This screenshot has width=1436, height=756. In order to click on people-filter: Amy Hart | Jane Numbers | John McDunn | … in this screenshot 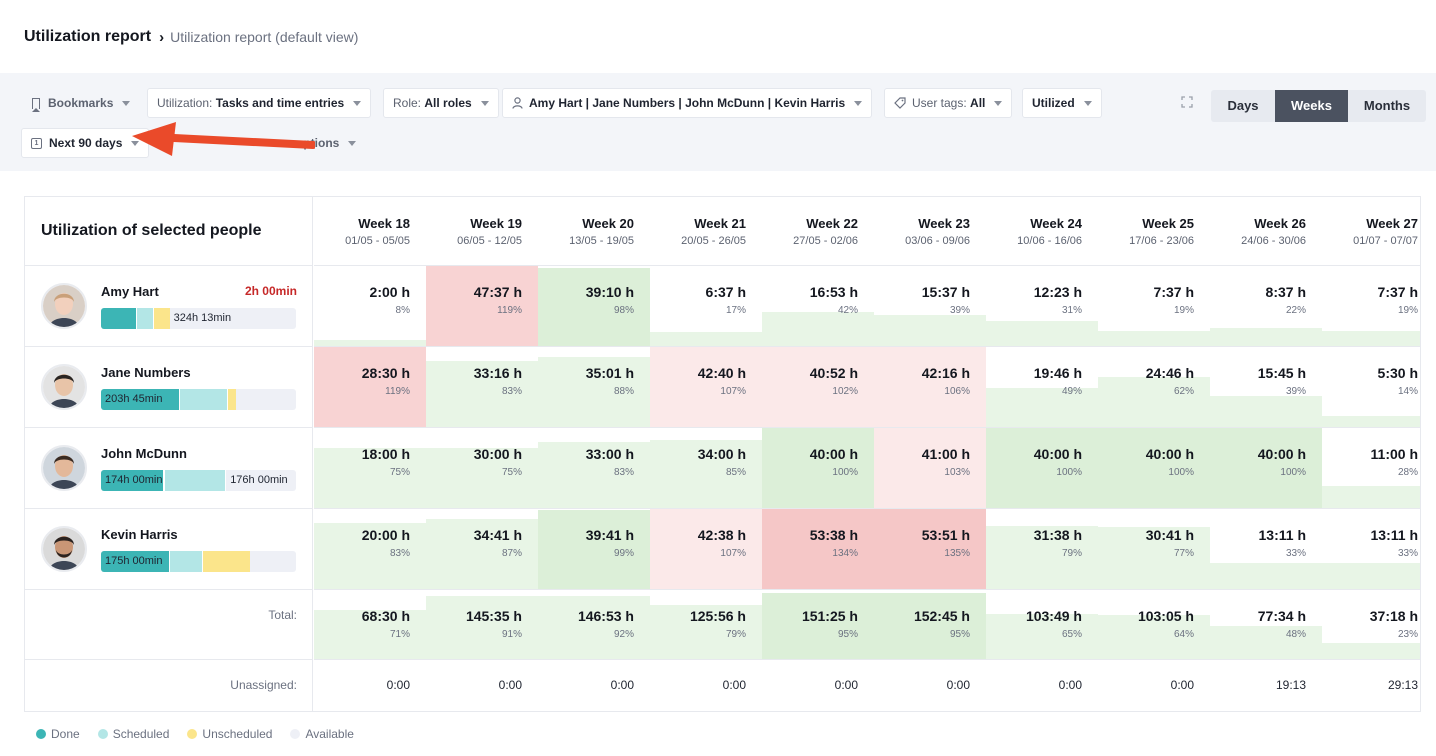, I will do `click(687, 103)`.